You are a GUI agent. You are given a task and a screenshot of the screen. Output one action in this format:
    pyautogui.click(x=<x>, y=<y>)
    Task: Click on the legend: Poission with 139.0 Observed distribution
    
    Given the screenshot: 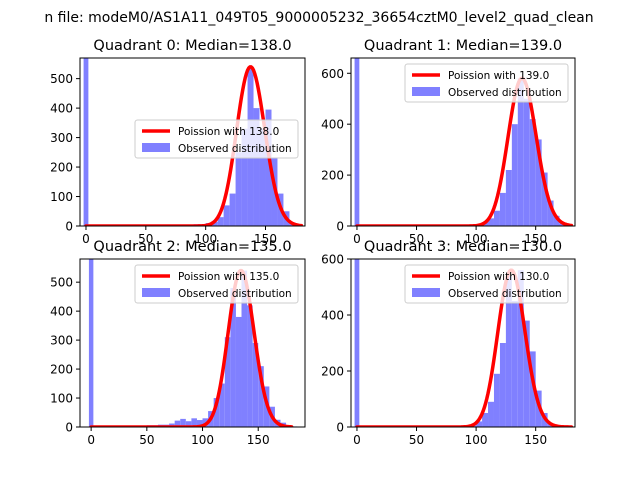 What is the action you would take?
    pyautogui.click(x=486, y=83)
    